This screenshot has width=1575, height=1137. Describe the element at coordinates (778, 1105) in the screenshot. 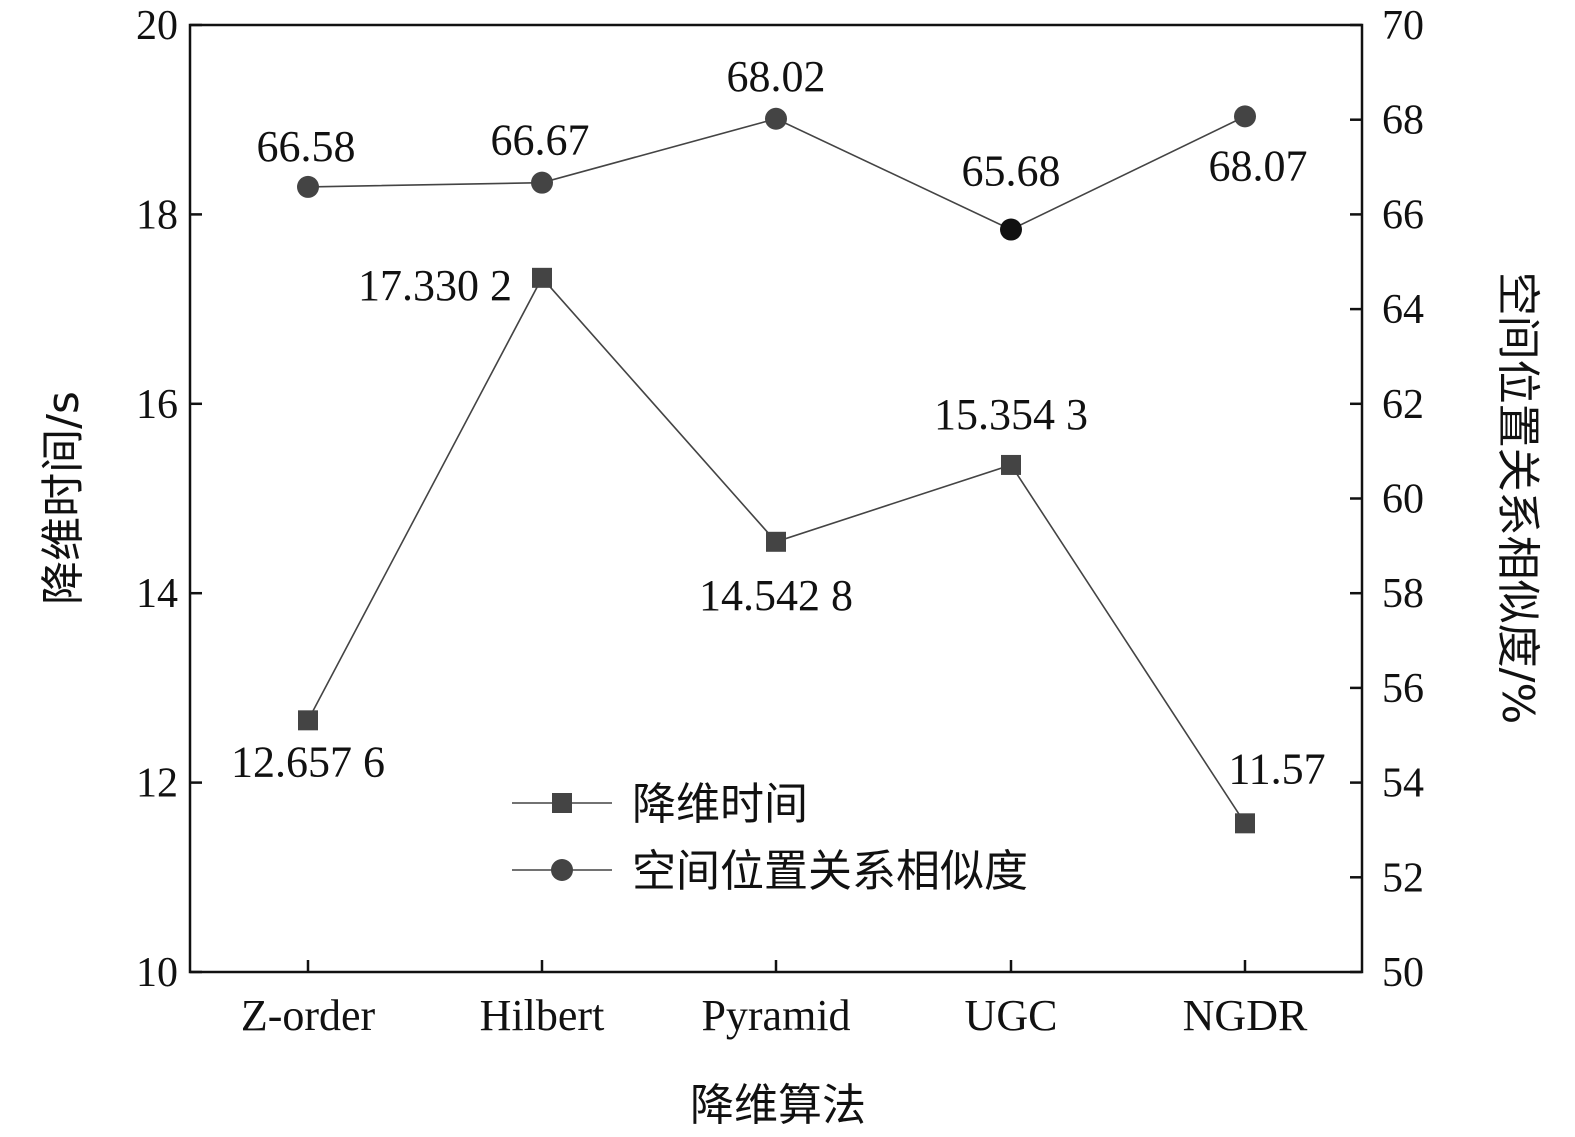

I see `x-axis-title: 降维算法` at that location.